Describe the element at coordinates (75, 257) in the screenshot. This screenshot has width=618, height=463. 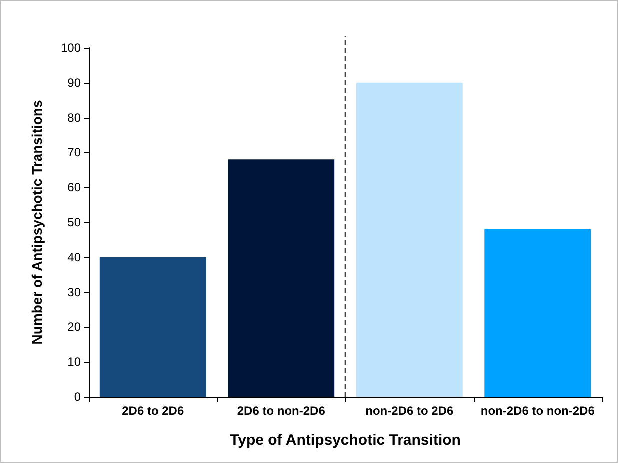
I see `y-tick-label: 40` at that location.